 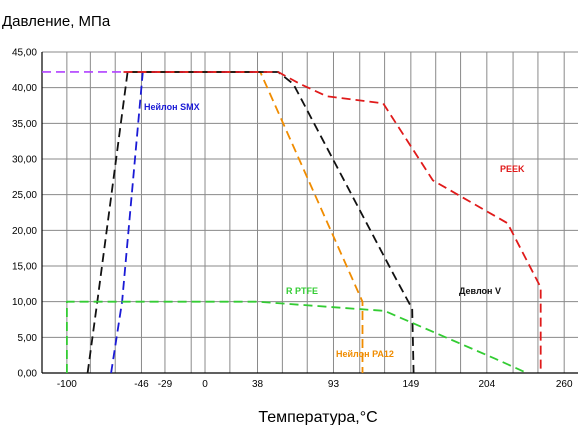 What do you see at coordinates (480, 291) in the screenshot?
I see `series-label: Девлон V` at bounding box center [480, 291].